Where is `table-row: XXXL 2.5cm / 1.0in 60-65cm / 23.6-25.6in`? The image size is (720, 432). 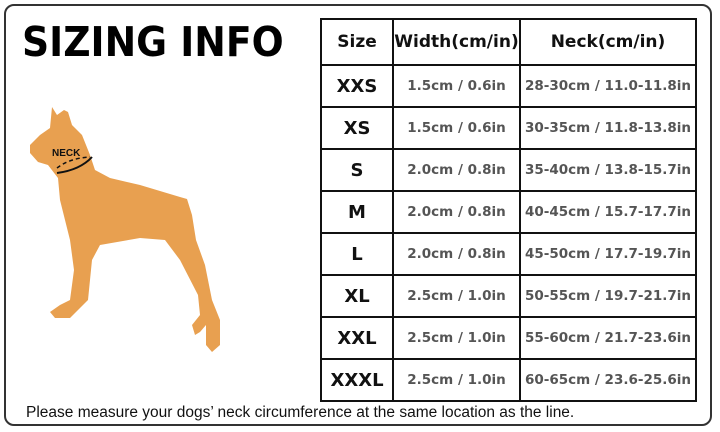 table-row: XXXL 2.5cm / 1.0in 60-65cm / 23.6-25.6in is located at coordinates (508, 380).